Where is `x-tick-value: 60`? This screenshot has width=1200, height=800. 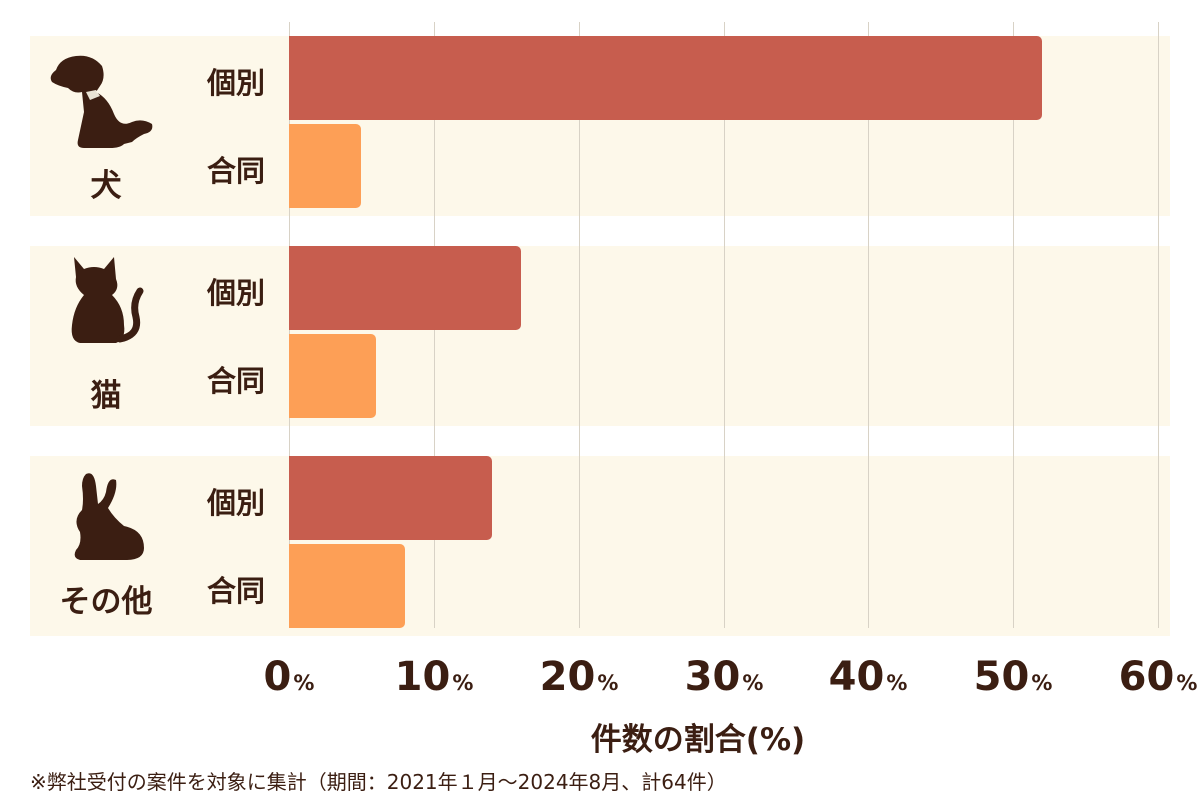 x-tick-value: 60 is located at coordinates (1146, 677).